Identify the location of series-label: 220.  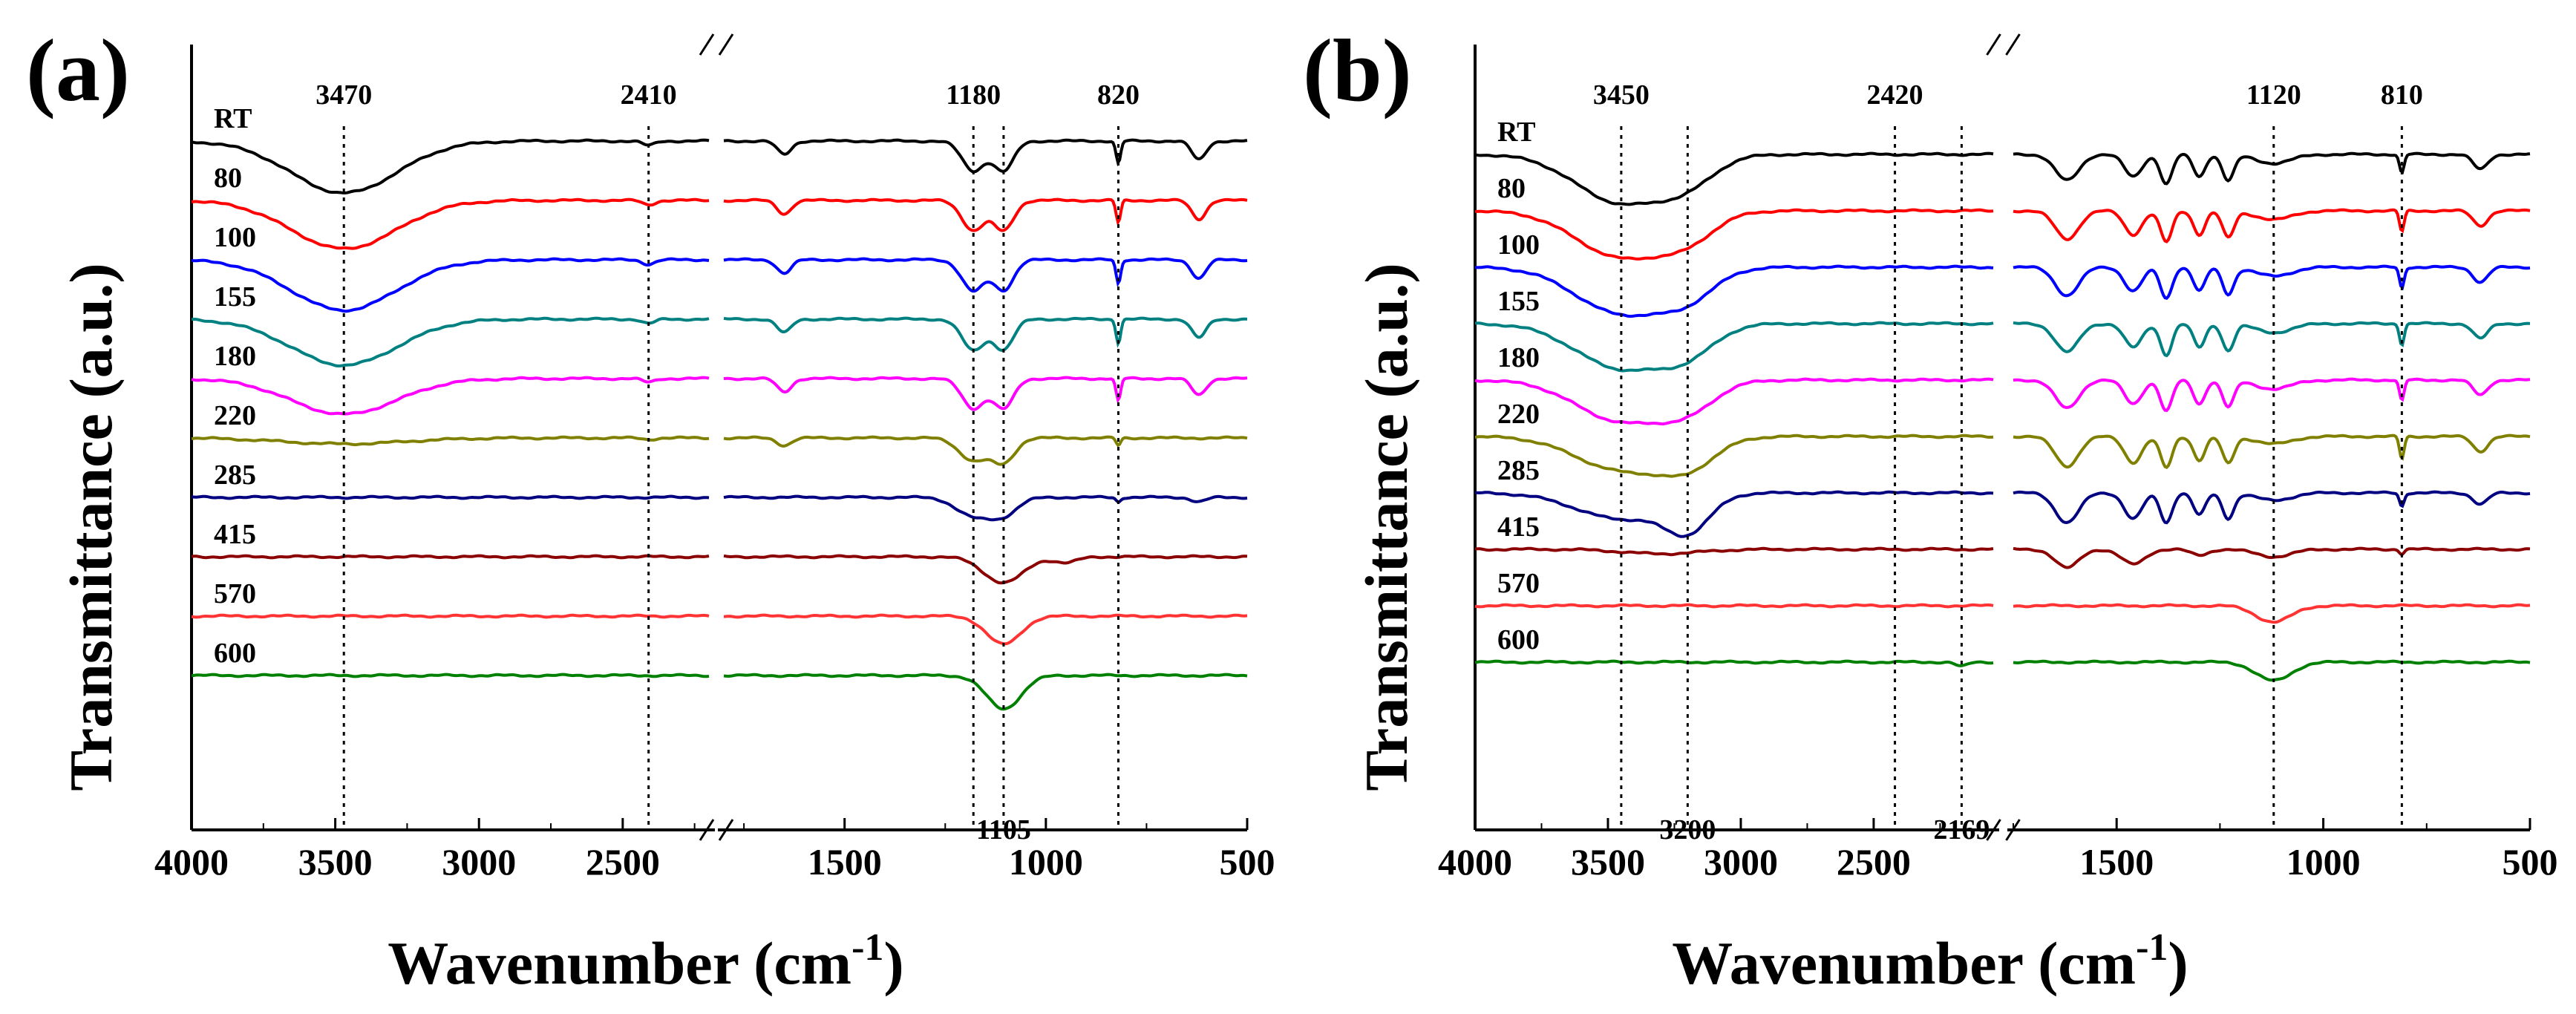
(235, 415).